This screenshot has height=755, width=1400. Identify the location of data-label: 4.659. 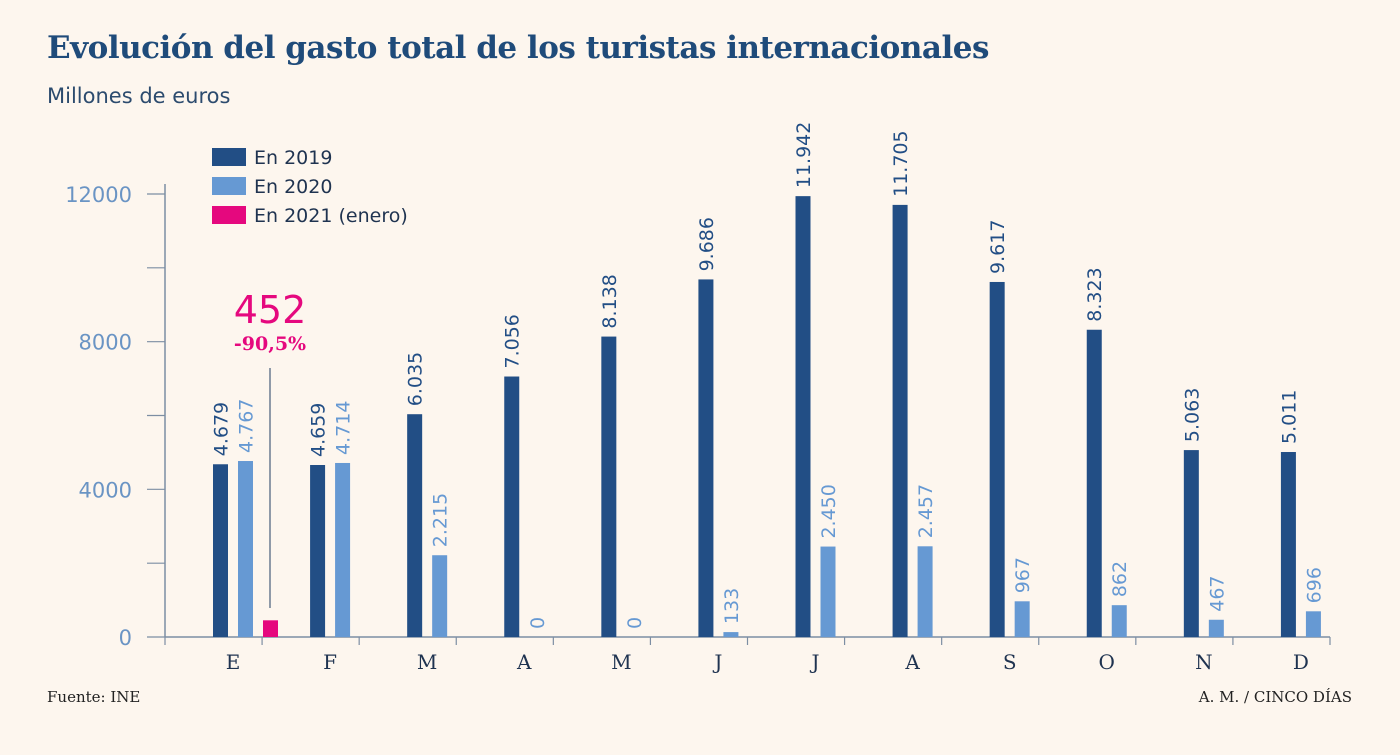
(319, 430).